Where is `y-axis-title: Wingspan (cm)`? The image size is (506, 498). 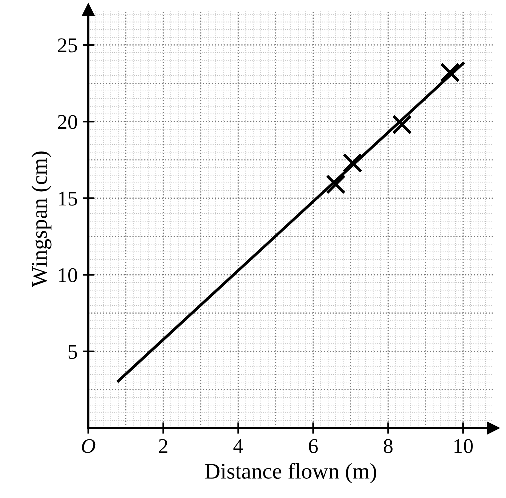 y-axis-title: Wingspan (cm) is located at coordinates (42, 220).